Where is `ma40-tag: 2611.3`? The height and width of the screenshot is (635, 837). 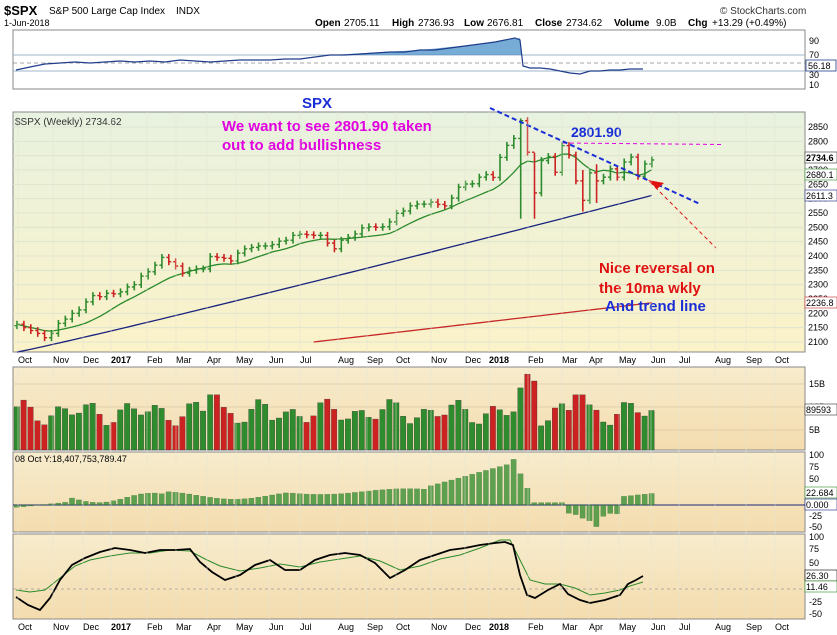
ma40-tag: 2611.3 is located at coordinates (819, 196).